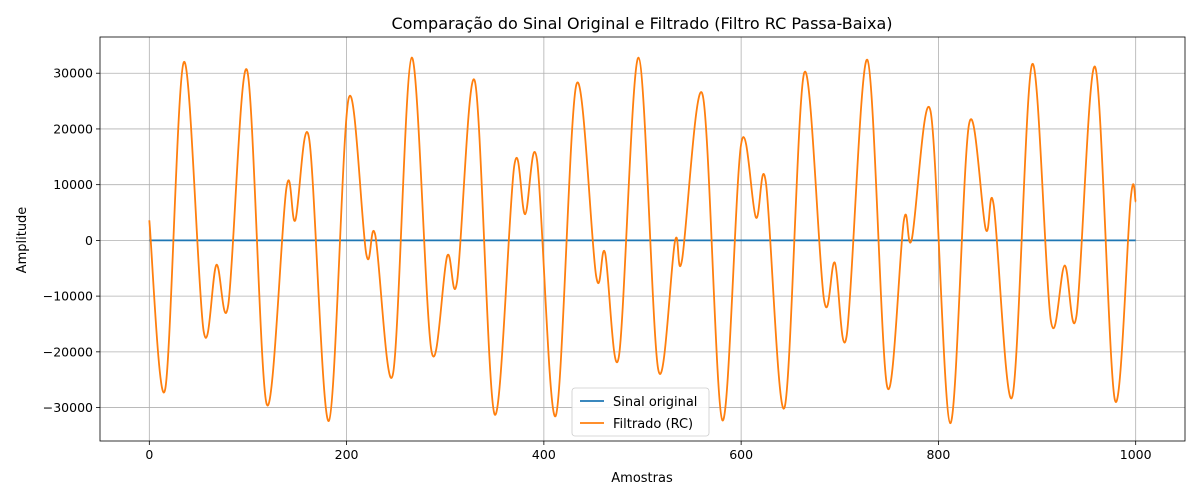 This screenshot has width=1200, height=500. Describe the element at coordinates (22, 240) in the screenshot. I see `y-axis-label: Amplitude` at that location.